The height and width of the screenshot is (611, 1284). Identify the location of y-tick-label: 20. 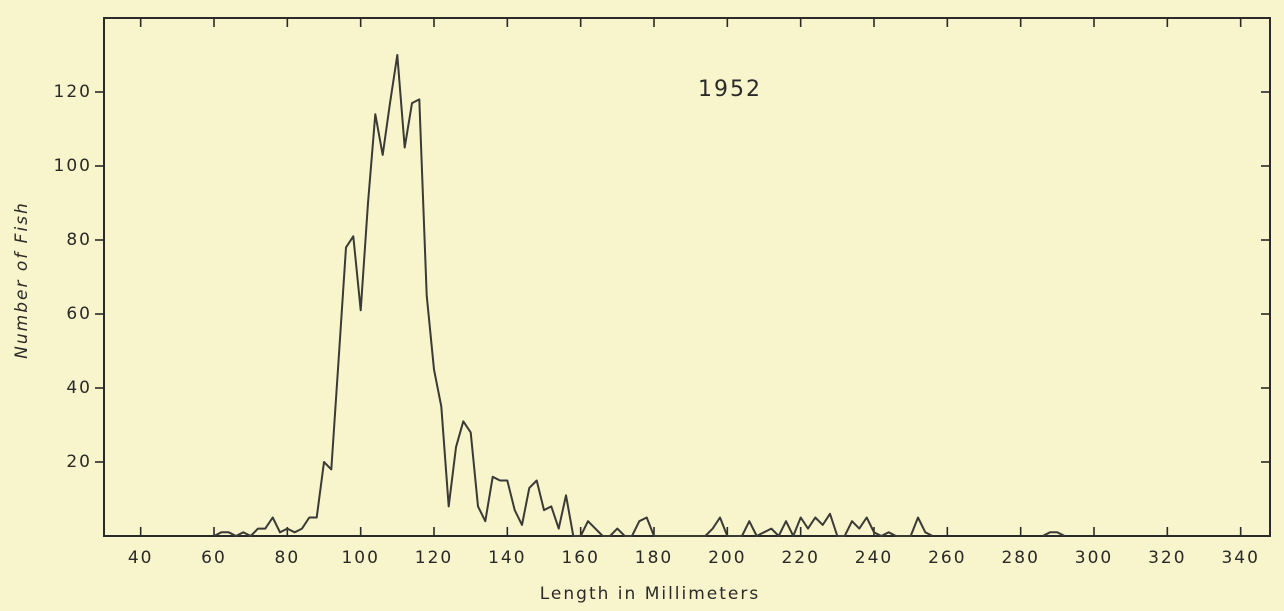
(79, 462).